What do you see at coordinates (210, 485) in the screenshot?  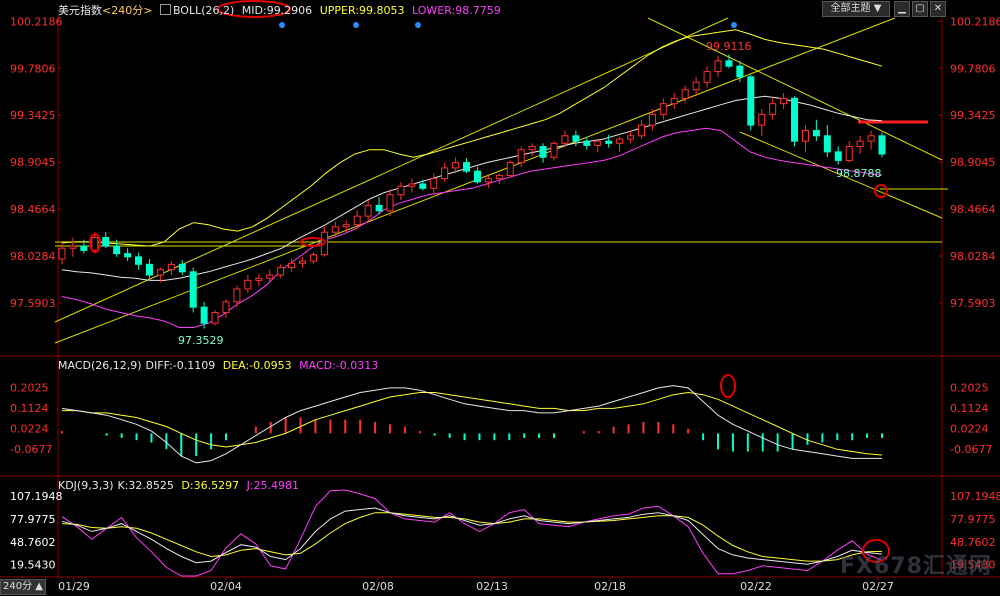 I see `kdj-d-value: D:36.5297` at bounding box center [210, 485].